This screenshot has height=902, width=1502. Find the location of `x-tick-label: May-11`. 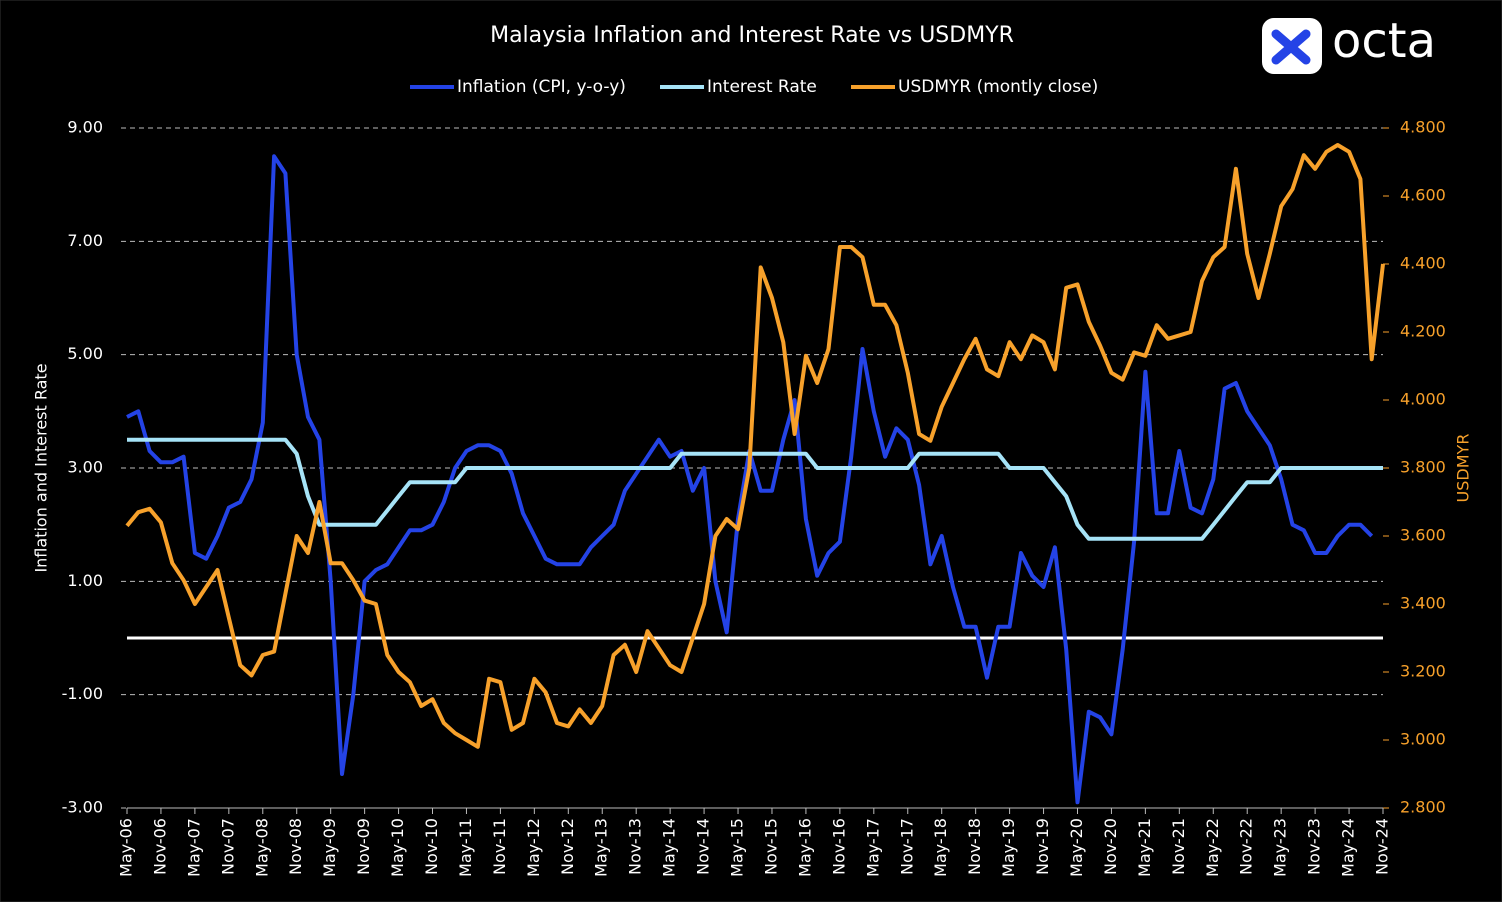

x-tick-label: May-11 is located at coordinates (465, 847).